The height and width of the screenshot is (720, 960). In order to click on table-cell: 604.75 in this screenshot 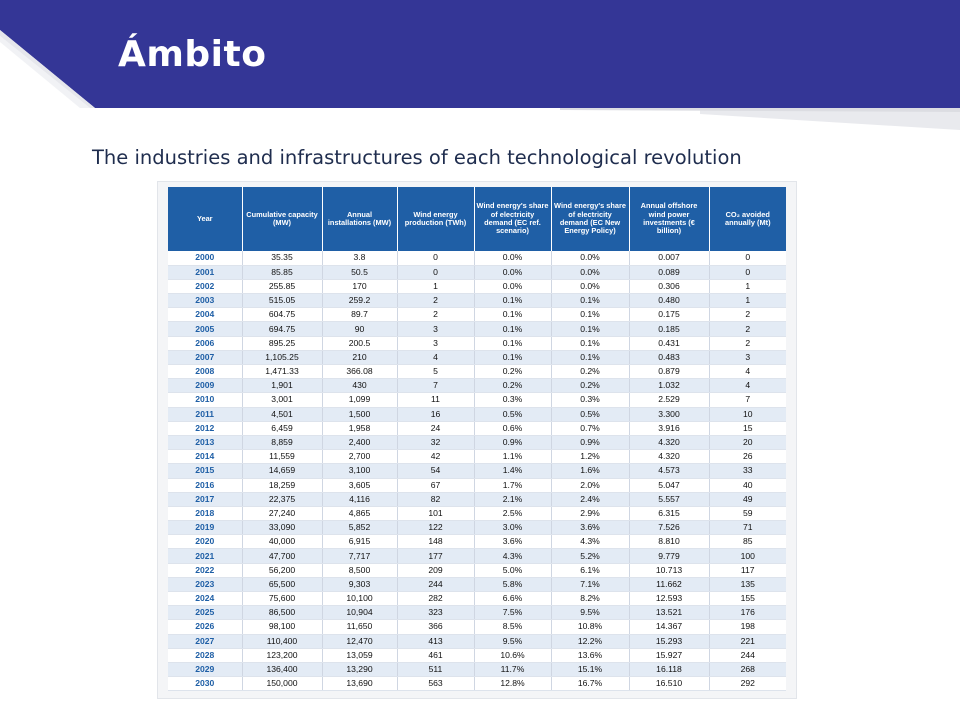, I will do `click(282, 315)`.